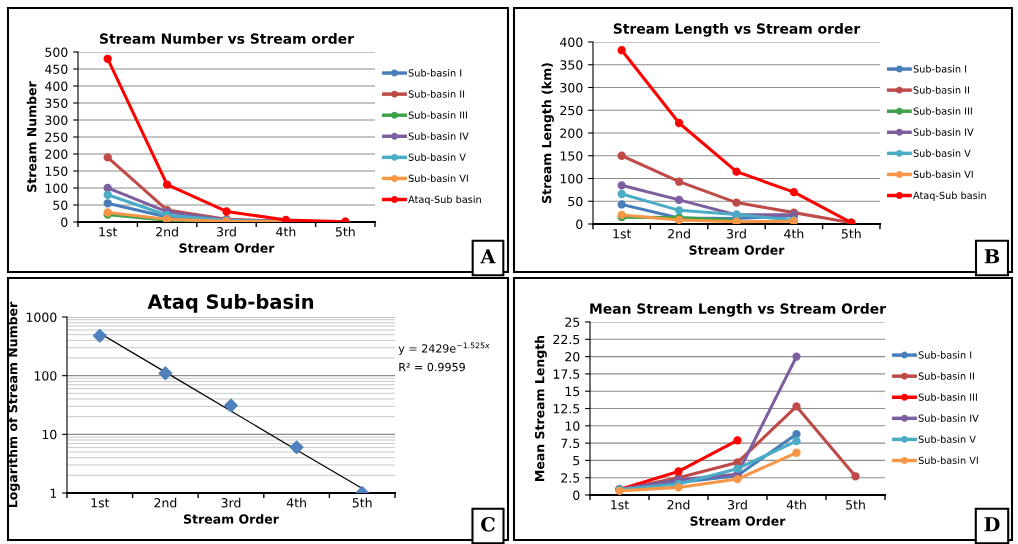 This screenshot has height=544, width=1018. What do you see at coordinates (572, 357) in the screenshot?
I see `y-tick-label: 20` at bounding box center [572, 357].